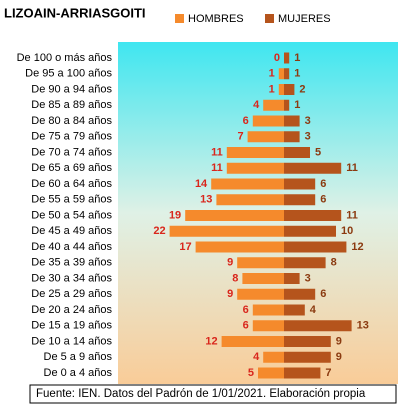 This screenshot has width=400, height=410. I want to click on category-label: De 45 a 49 años, so click(71, 231).